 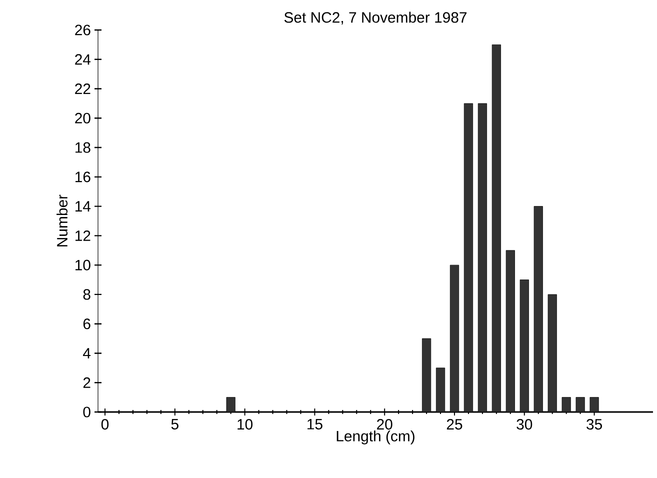 I want to click on y-tick-label: 10, so click(x=83, y=265).